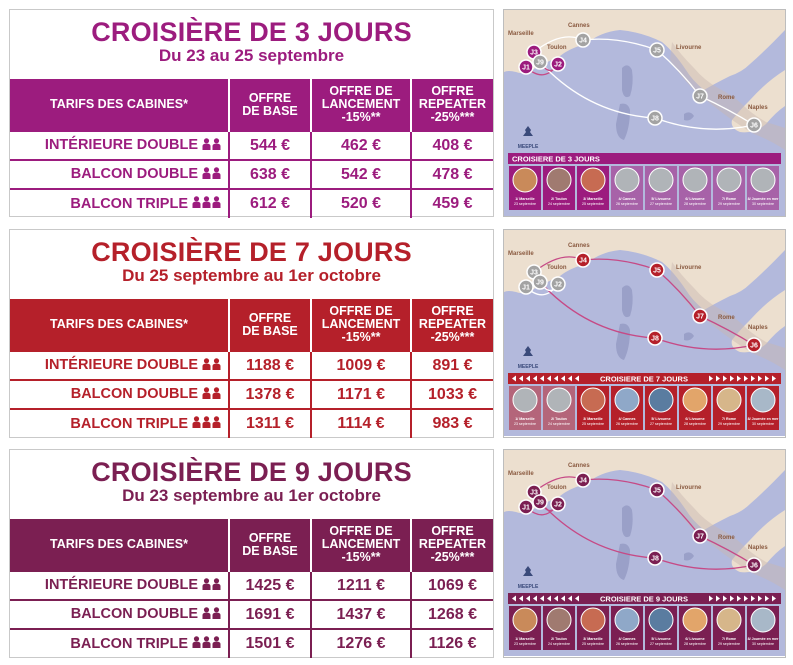 The height and width of the screenshot is (665, 793). What do you see at coordinates (754, 126) in the screenshot?
I see `svg-text: J6` at bounding box center [754, 126].